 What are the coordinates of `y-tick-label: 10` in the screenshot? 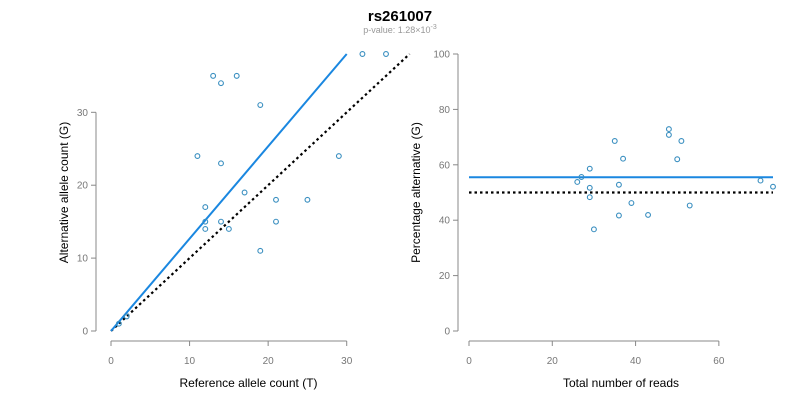 It's located at (83, 259).